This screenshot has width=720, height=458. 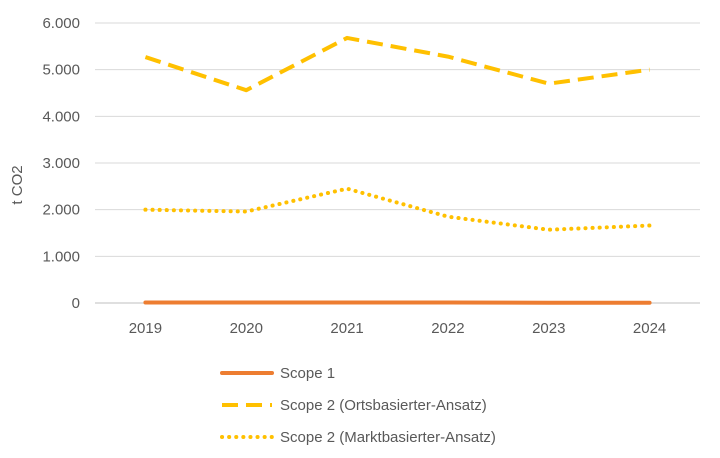 I want to click on x-tick-label: 2020, so click(x=246, y=328).